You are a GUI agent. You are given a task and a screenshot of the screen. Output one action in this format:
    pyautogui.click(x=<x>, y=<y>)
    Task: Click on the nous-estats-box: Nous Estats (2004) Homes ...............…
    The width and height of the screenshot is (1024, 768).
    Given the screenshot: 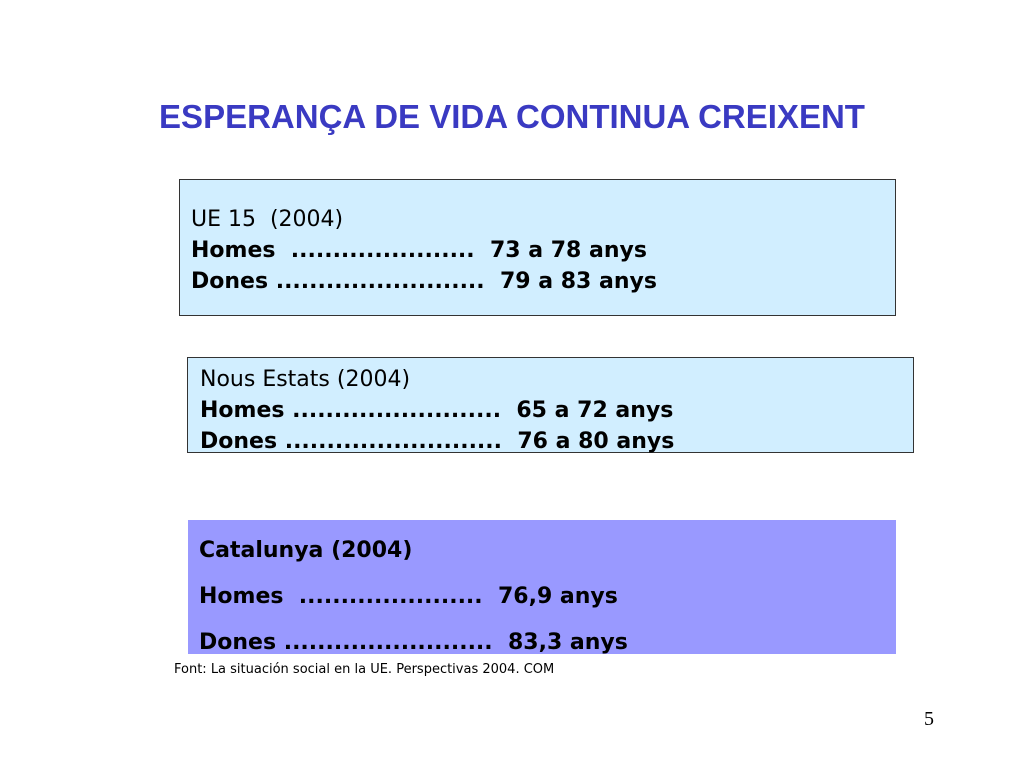 What is the action you would take?
    pyautogui.click(x=550, y=405)
    